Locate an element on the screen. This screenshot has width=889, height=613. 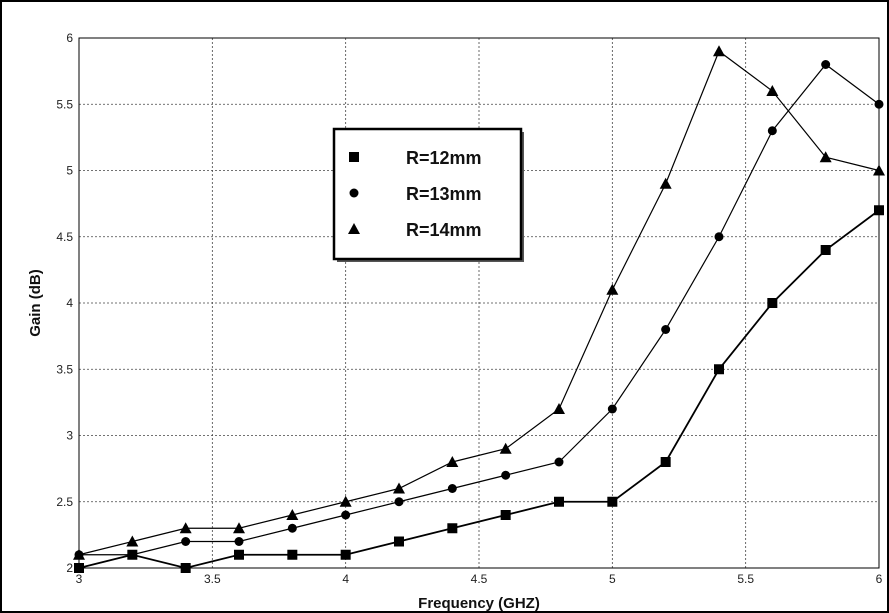
legend-marker-circle is located at coordinates (354, 193).